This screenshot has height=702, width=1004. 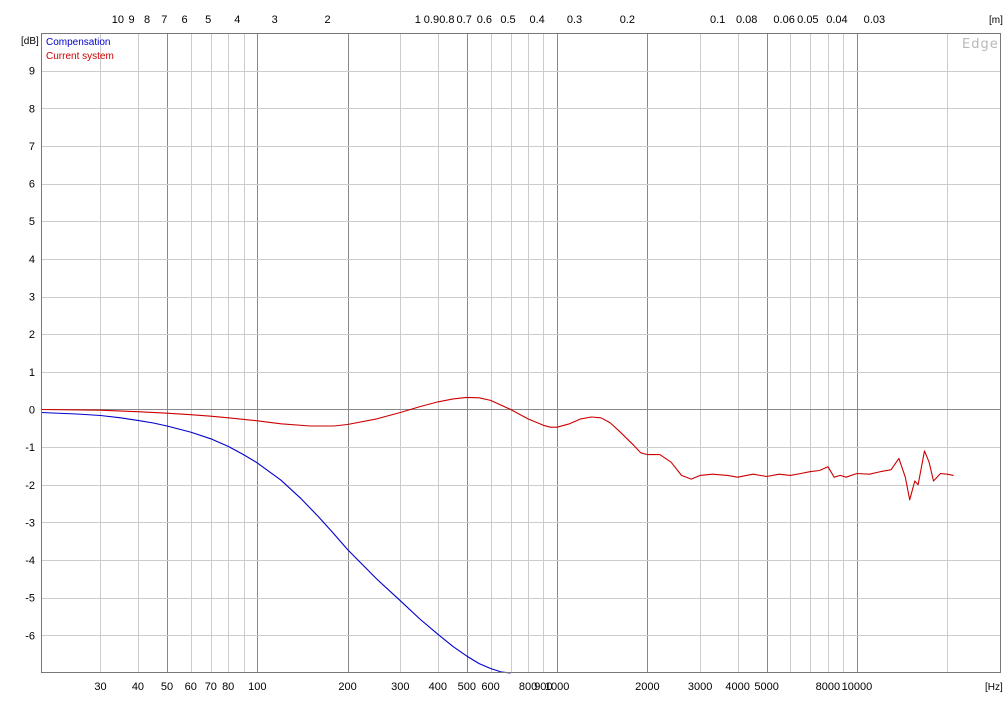 What do you see at coordinates (78, 42) in the screenshot?
I see `legend-compensation: Compensation` at bounding box center [78, 42].